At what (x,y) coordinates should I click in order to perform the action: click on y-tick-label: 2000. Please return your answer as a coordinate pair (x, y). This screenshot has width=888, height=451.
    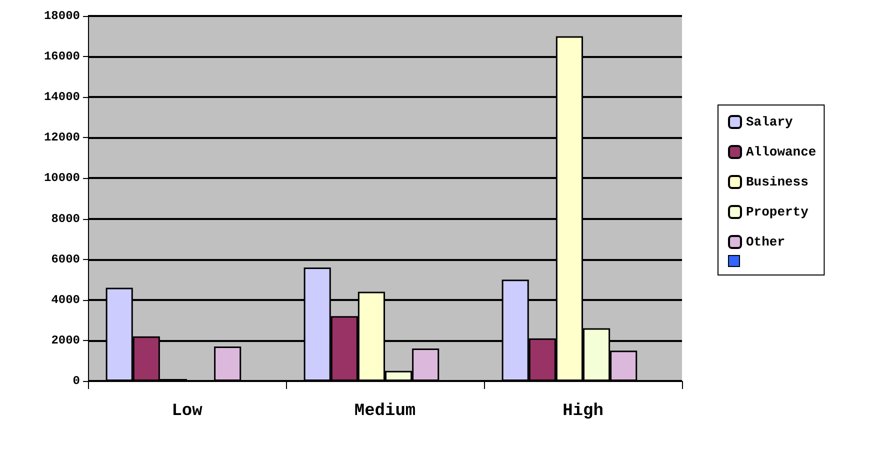
    Looking at the image, I should click on (65, 340).